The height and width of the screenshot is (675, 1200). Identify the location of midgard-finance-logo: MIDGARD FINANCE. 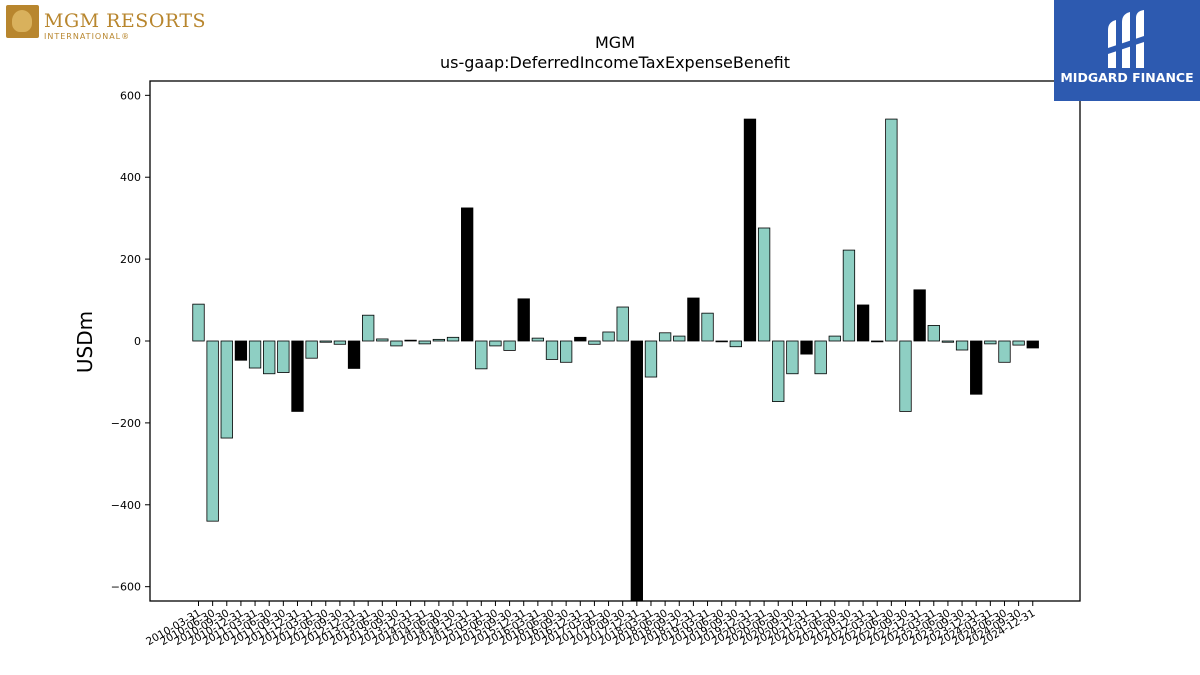
(1127, 50).